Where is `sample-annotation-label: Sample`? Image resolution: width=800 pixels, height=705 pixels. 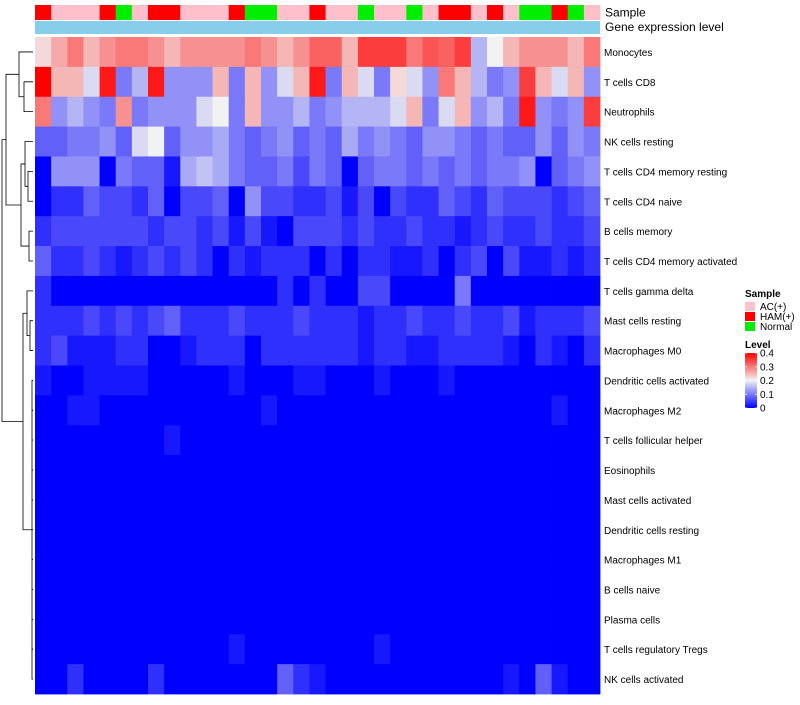 sample-annotation-label: Sample is located at coordinates (625, 13).